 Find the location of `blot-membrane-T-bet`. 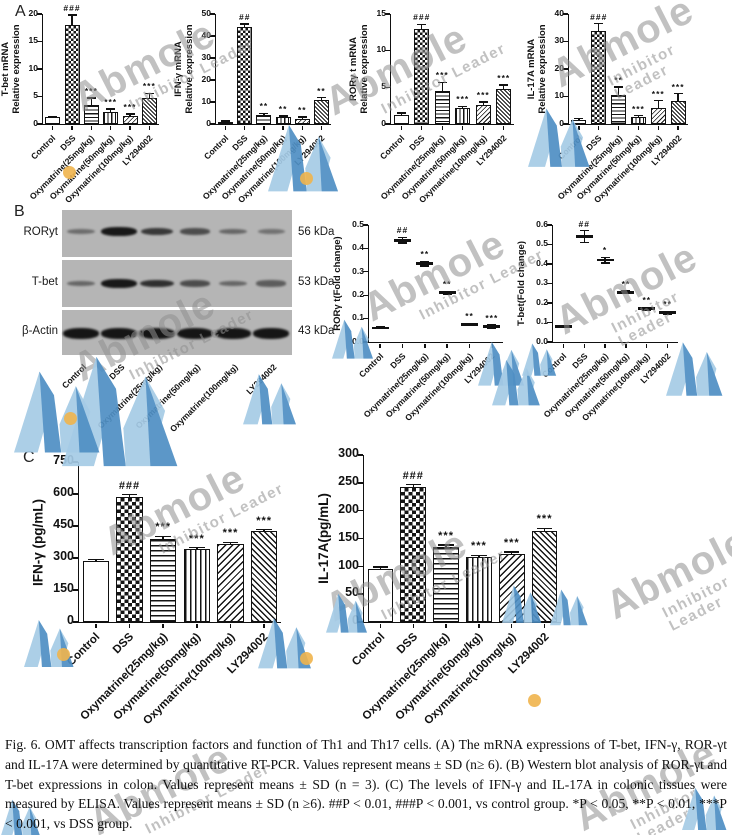

blot-membrane-T-bet is located at coordinates (177, 283).